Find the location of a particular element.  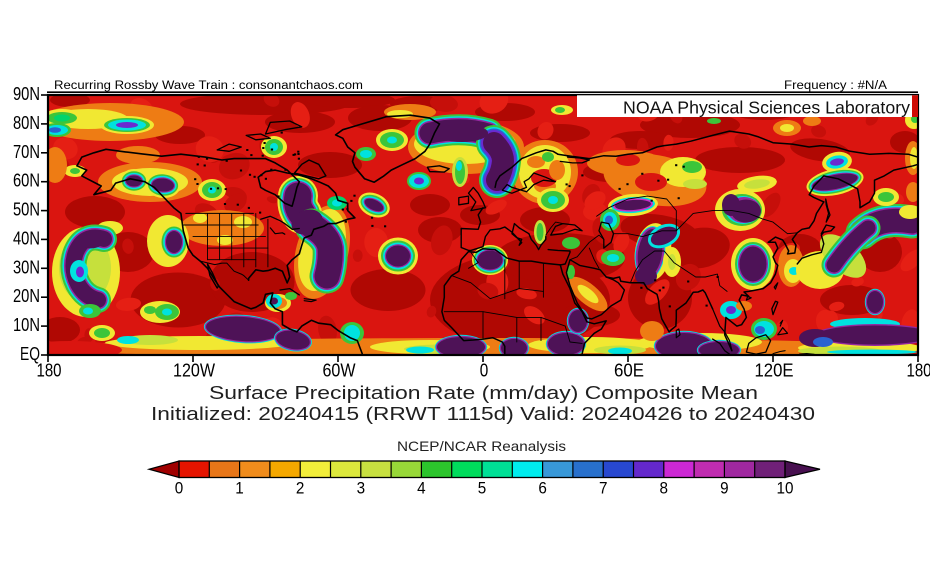

svg-text: 10N is located at coordinates (26, 325).